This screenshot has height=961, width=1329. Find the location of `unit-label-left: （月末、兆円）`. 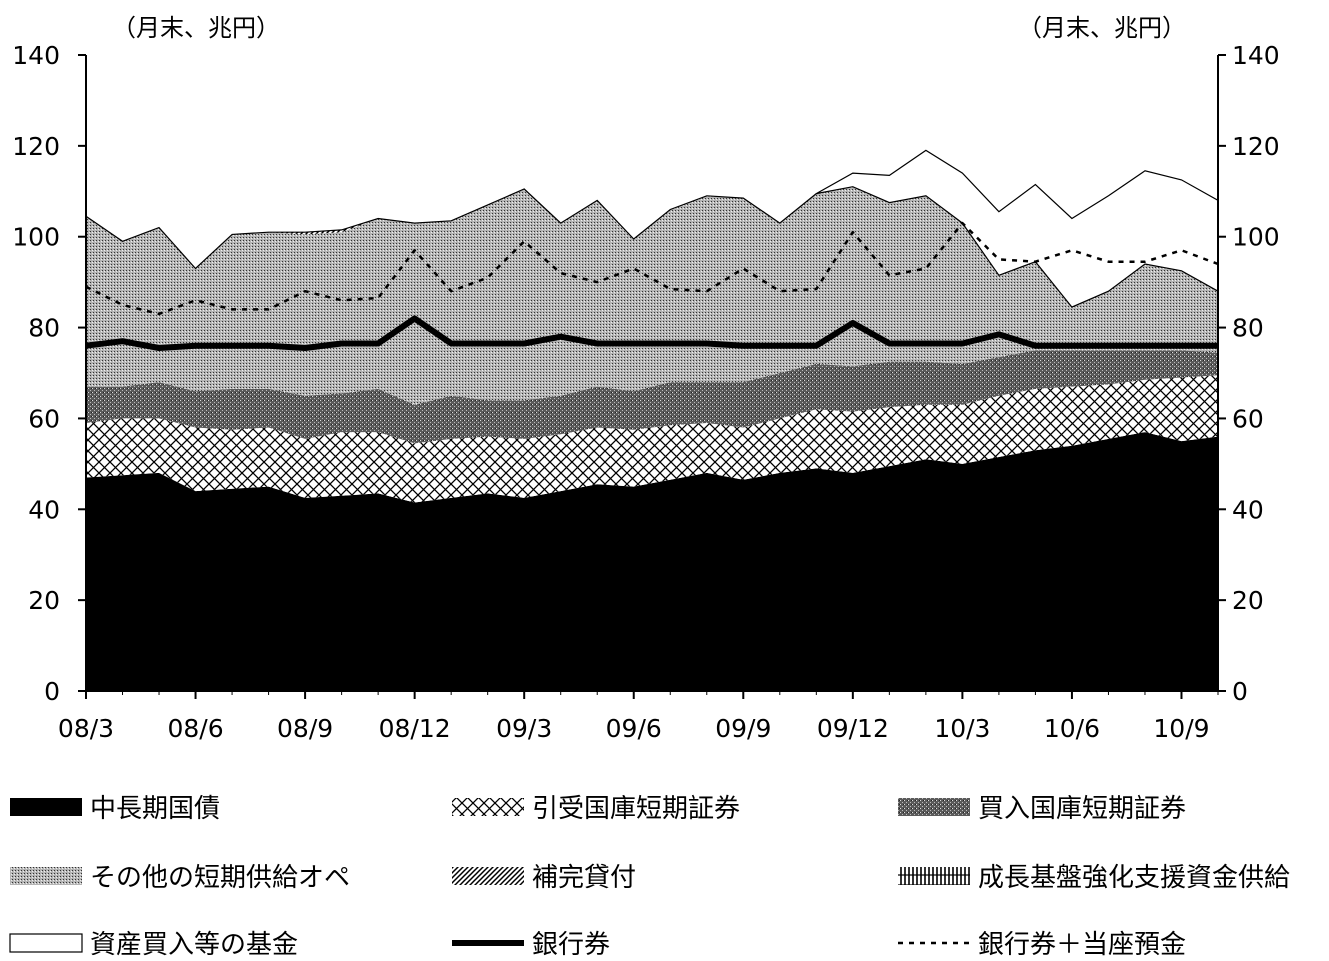

unit-label-left: （月末、兆円） is located at coordinates (196, 28).